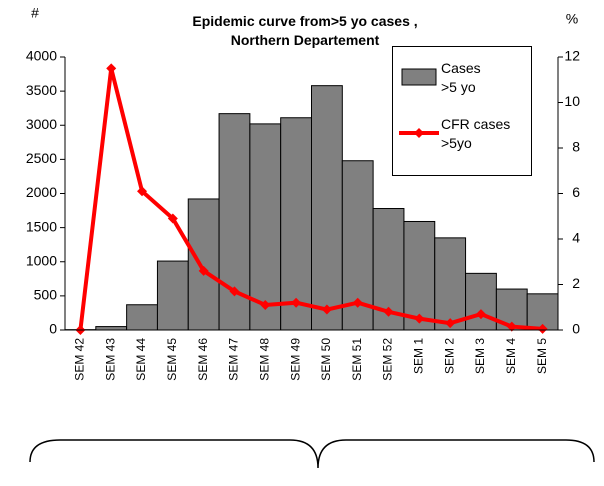 The width and height of the screenshot is (604, 486). Describe the element at coordinates (41, 260) in the screenshot. I see `y-tick-label: 1000` at that location.